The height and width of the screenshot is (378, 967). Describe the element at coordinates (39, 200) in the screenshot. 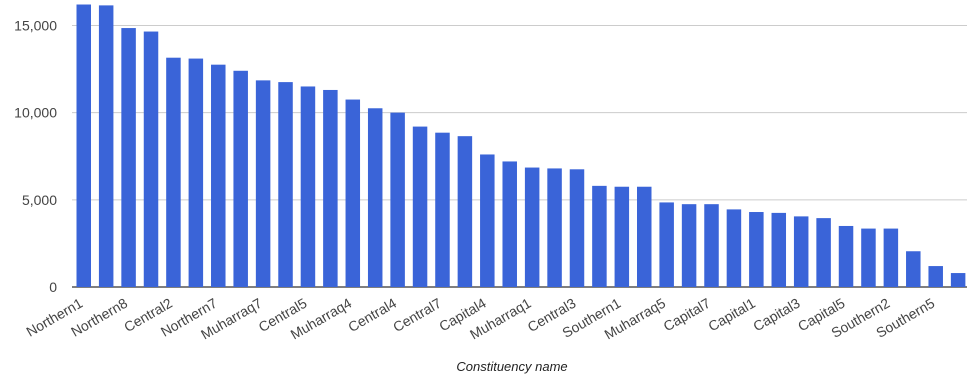

I see `y-tick-label: 5,000` at that location.